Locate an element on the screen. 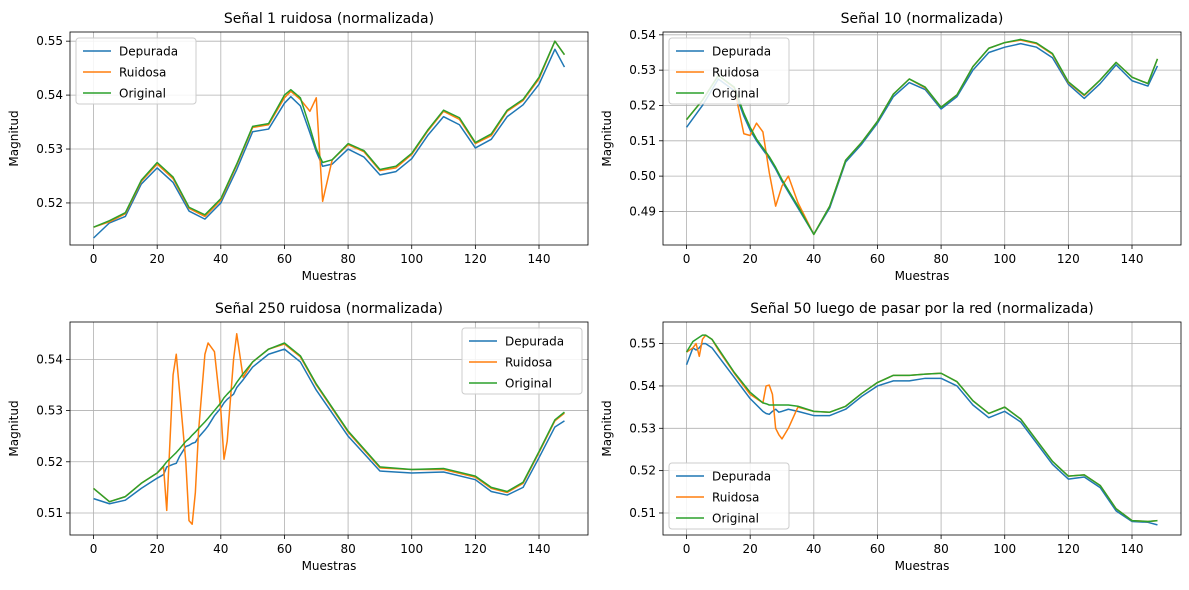  series-line-ruidosa is located at coordinates (329, 429).